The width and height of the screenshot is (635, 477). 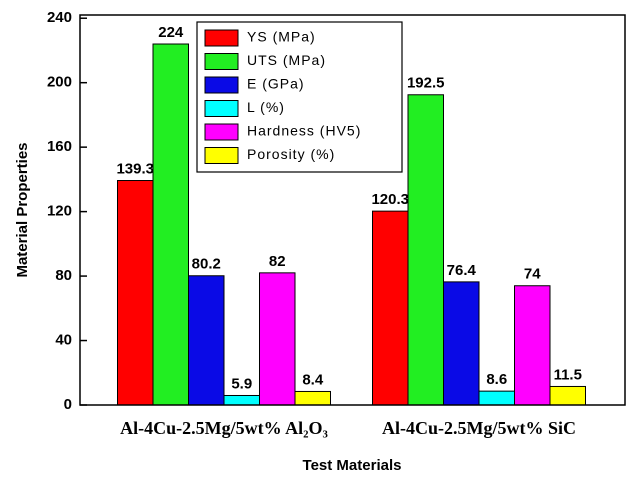 I want to click on data-label: 224, so click(x=171, y=32).